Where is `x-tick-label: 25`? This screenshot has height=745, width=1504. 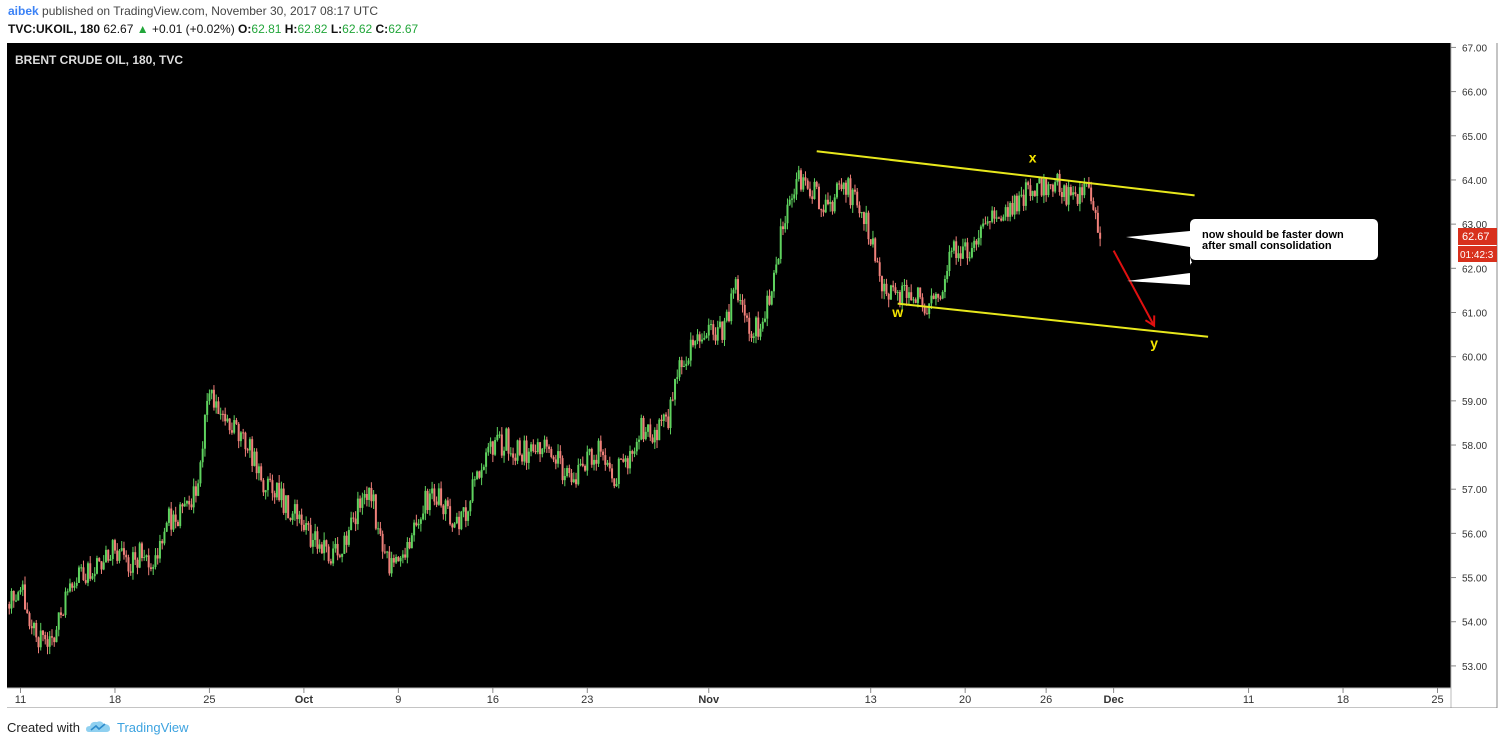
x-tick-label: 25 is located at coordinates (1437, 700).